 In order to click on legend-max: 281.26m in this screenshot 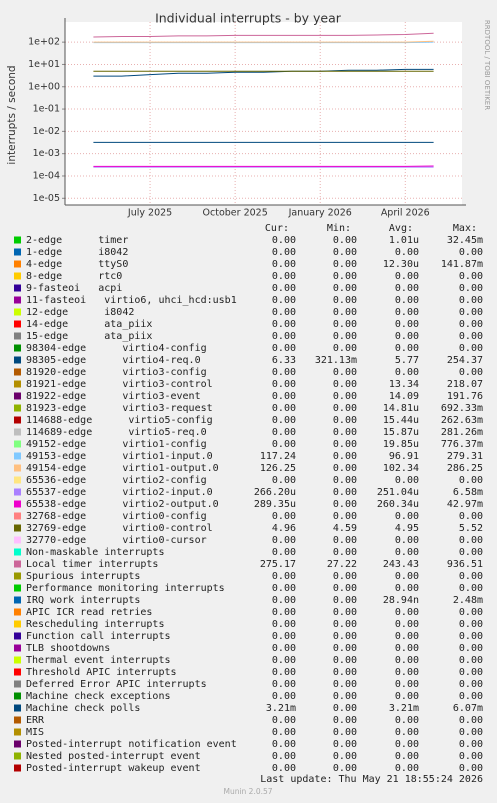, I will do `click(462, 432)`.